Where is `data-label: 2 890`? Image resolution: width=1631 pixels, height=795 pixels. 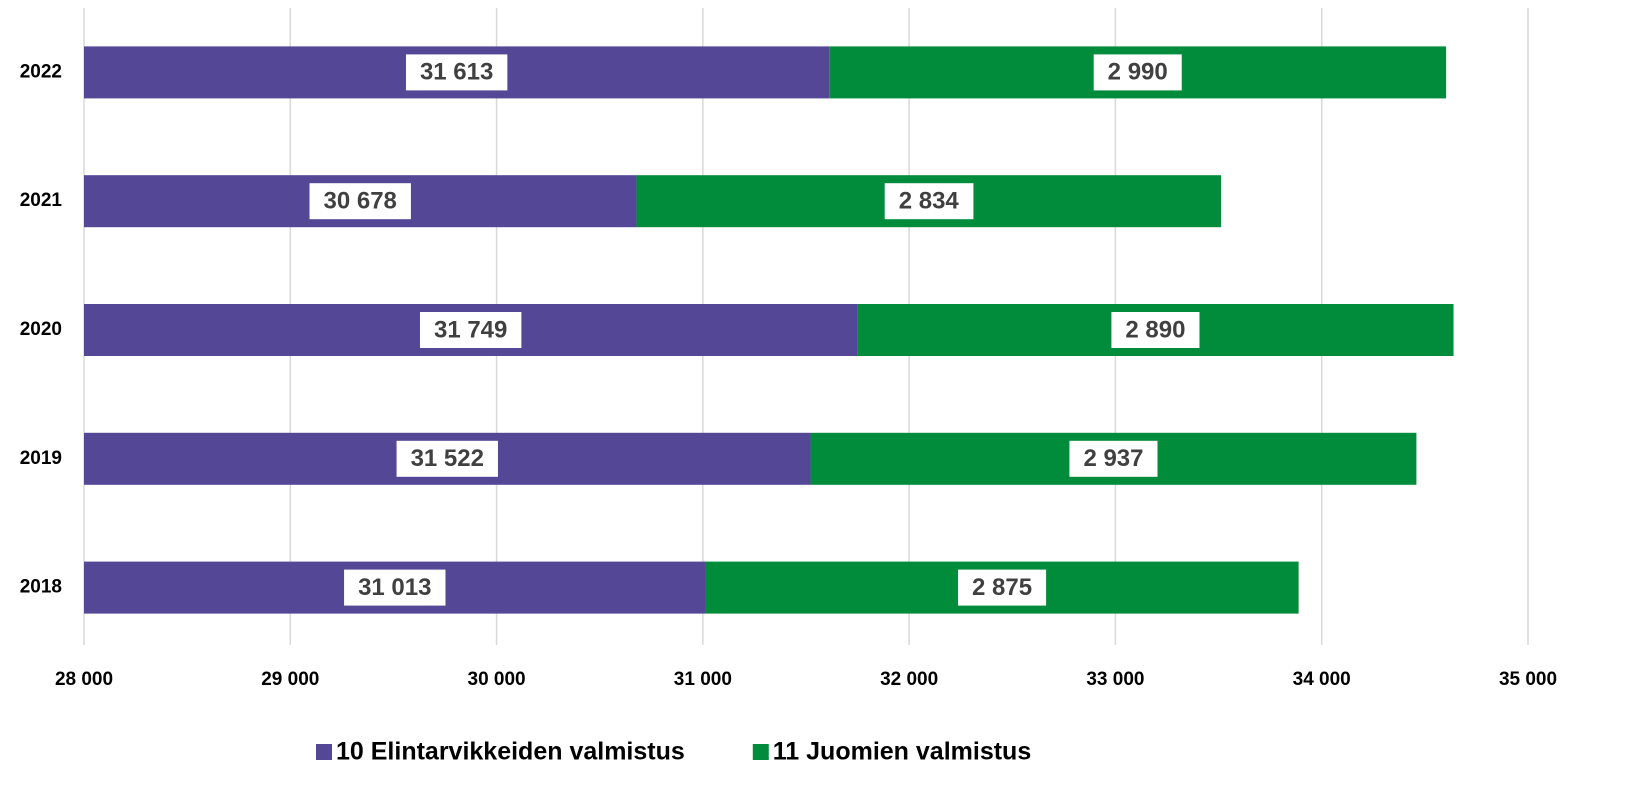 data-label: 2 890 is located at coordinates (1155, 329).